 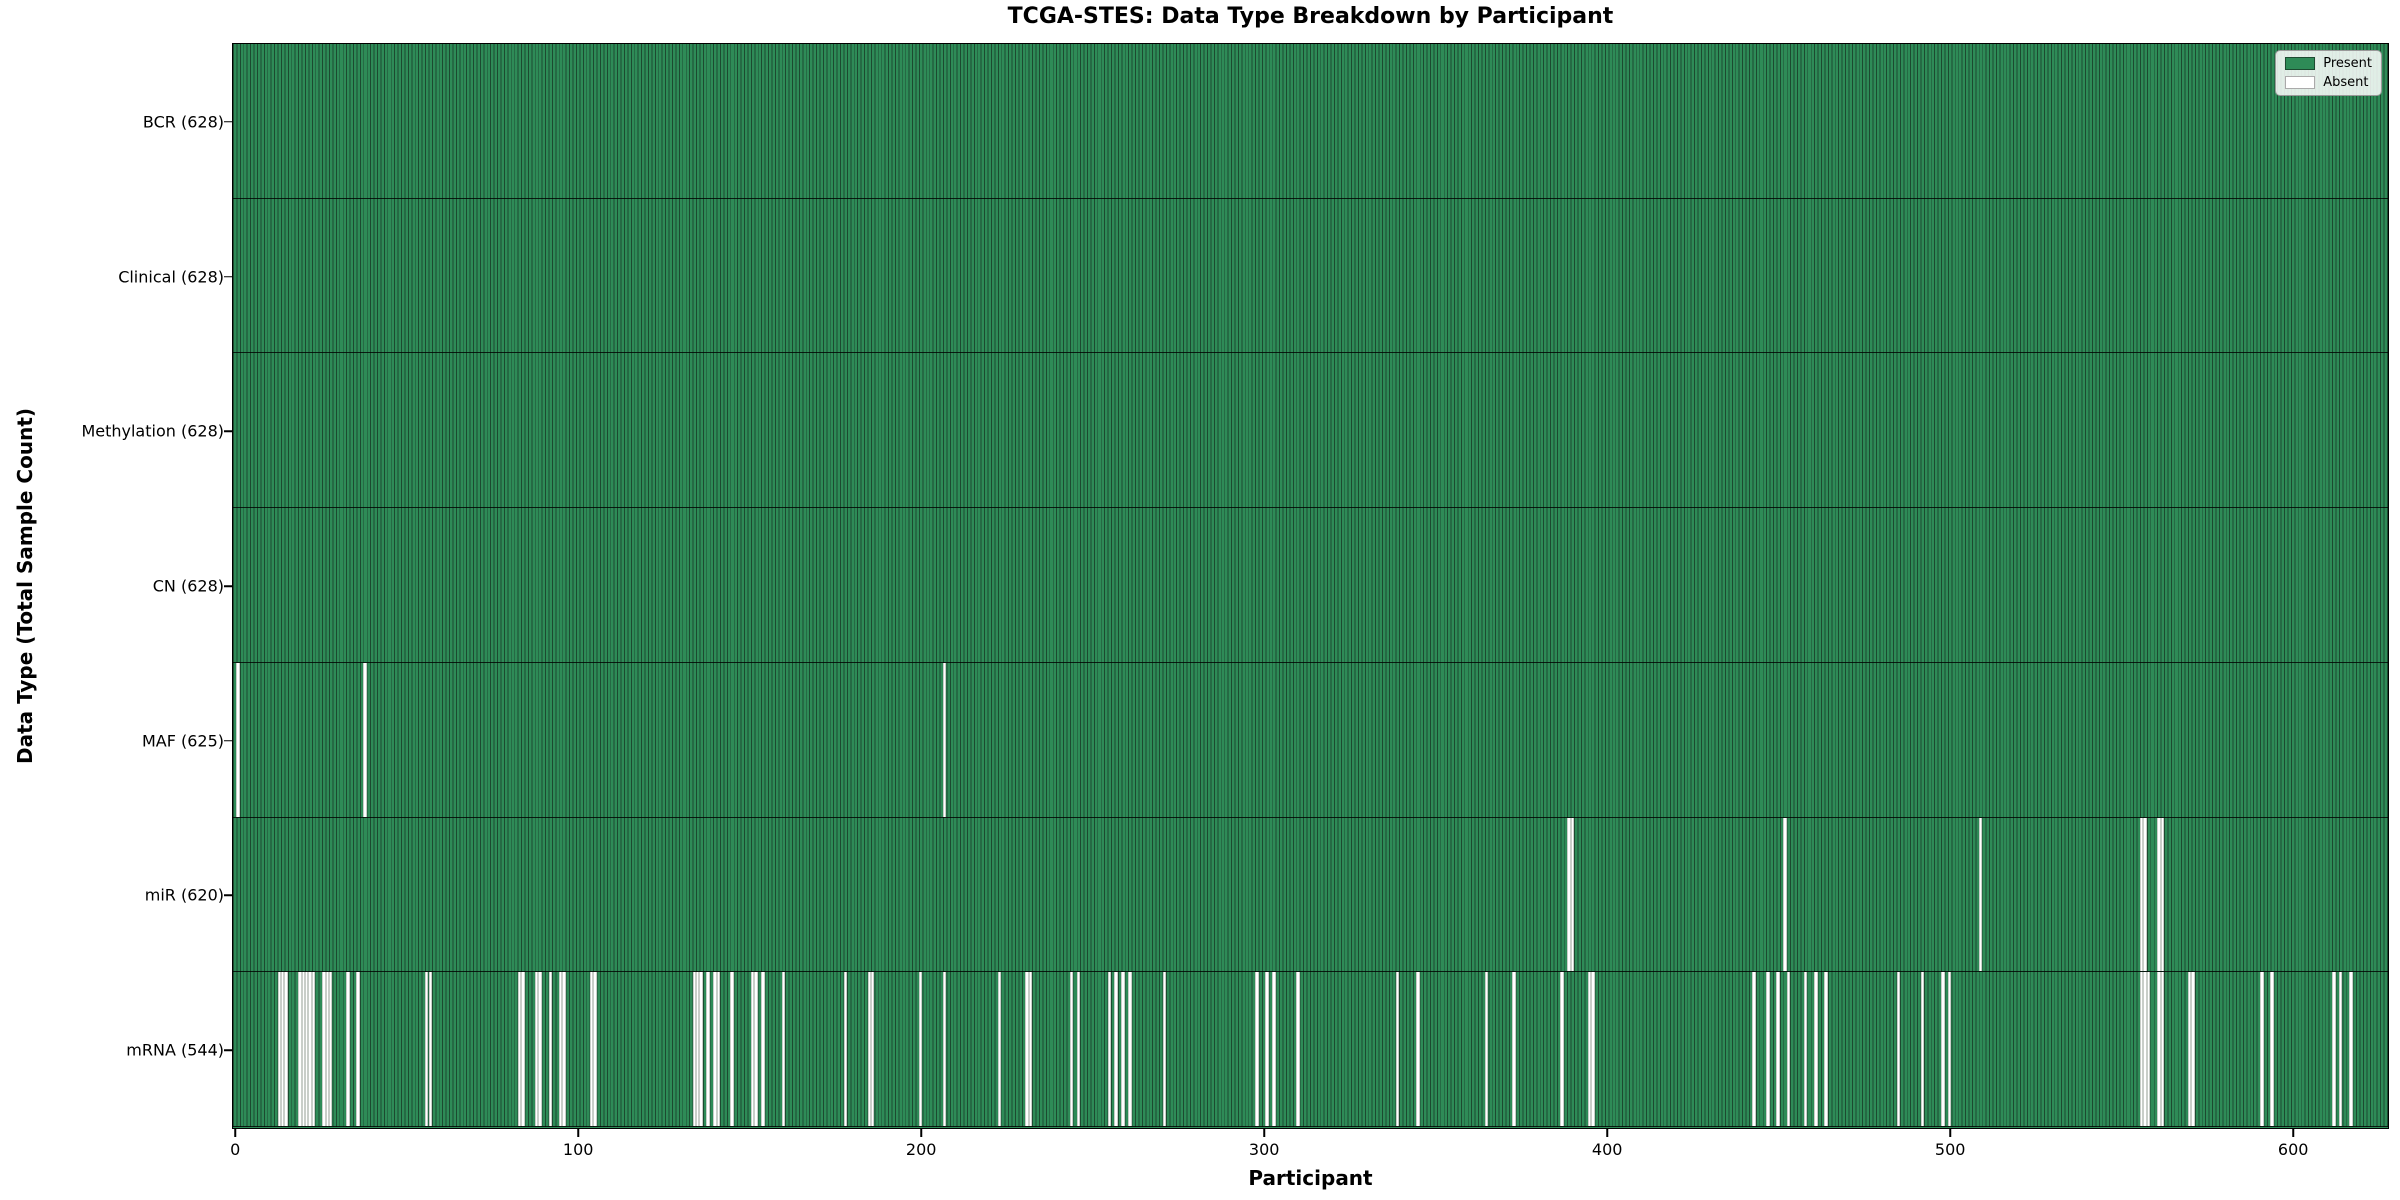 I want to click on y-tick-label-bcr: BCR (628), so click(x=183, y=122).